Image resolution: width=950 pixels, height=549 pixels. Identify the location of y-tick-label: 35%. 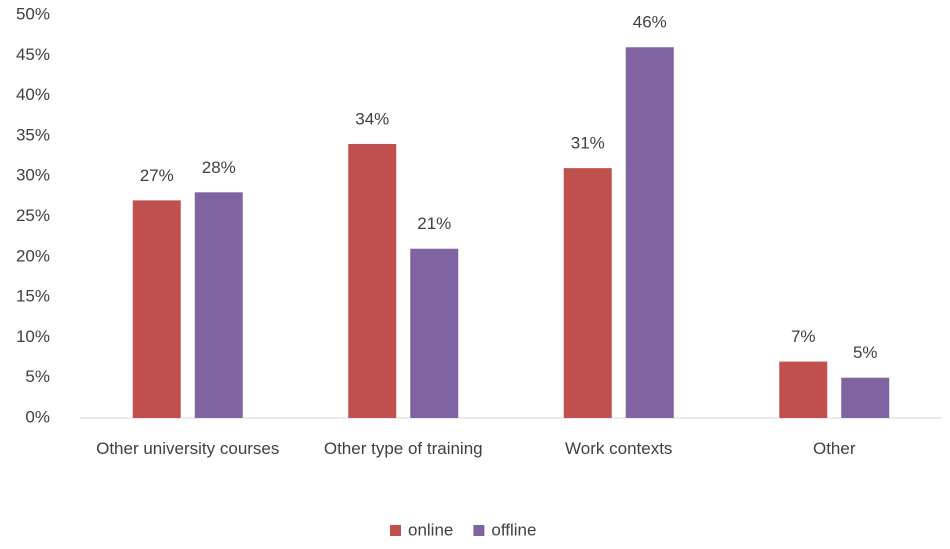
(33, 134).